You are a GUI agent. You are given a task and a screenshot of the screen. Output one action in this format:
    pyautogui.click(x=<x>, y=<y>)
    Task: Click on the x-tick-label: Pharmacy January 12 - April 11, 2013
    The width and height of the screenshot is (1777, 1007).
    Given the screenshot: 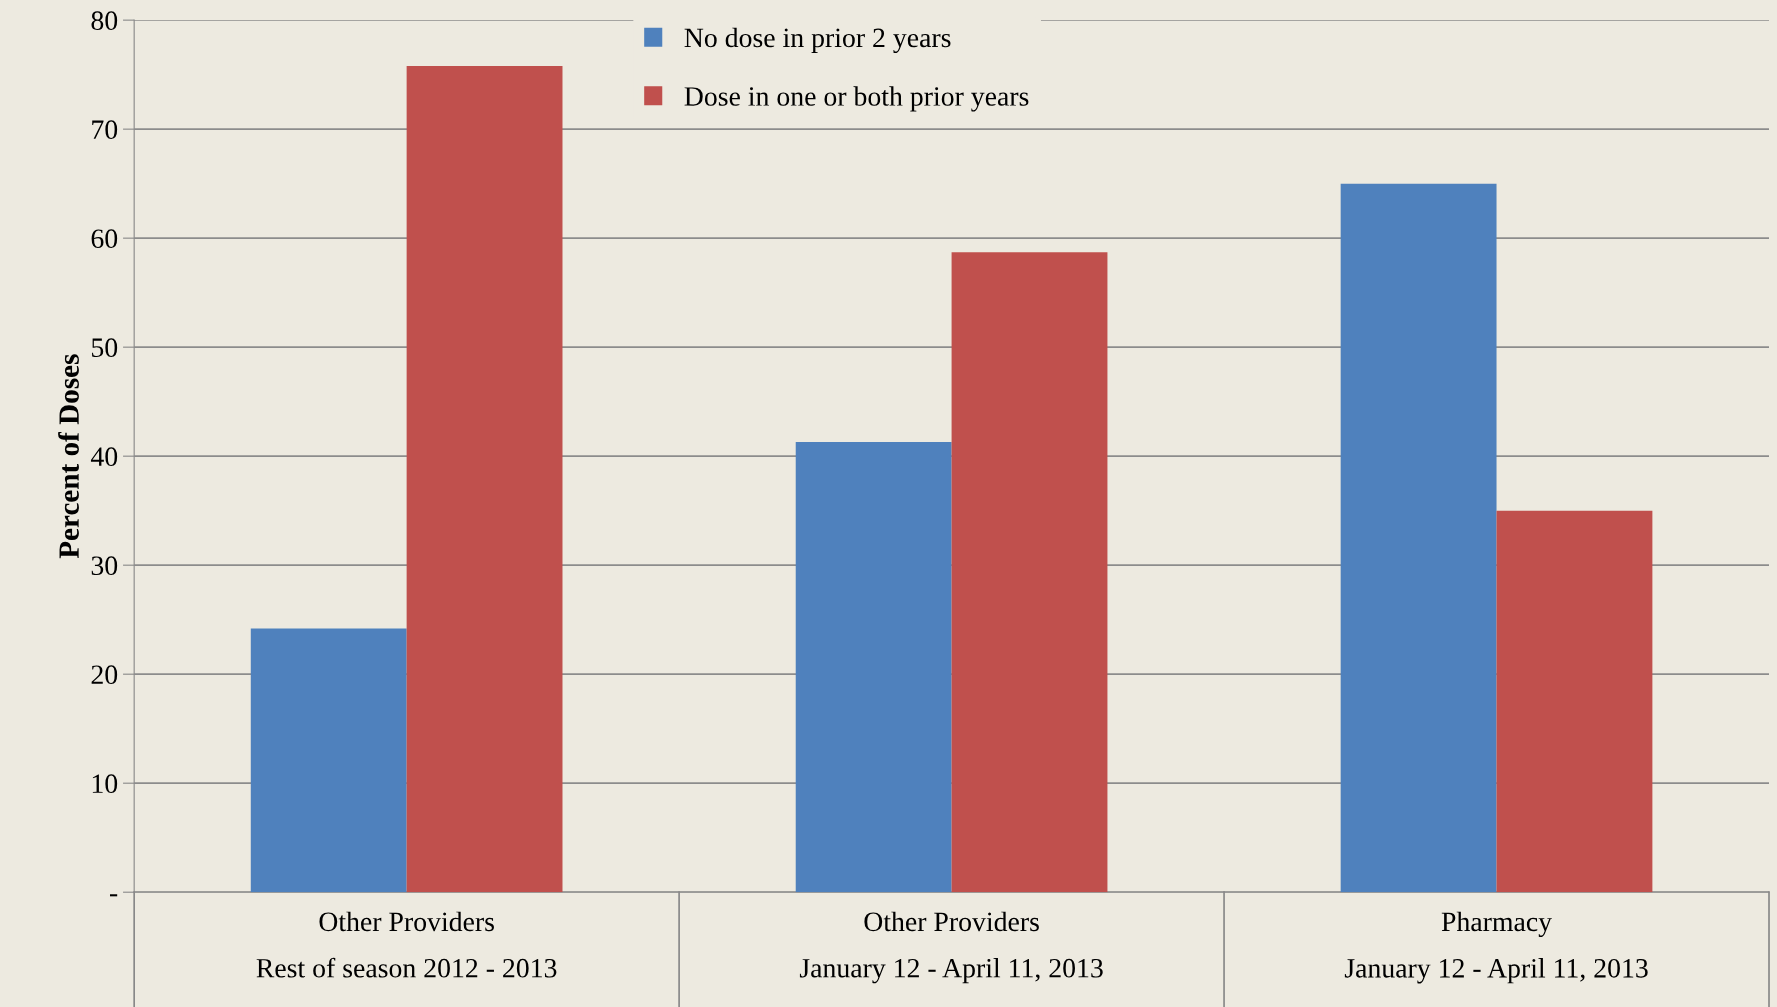 What is the action you would take?
    pyautogui.click(x=1496, y=947)
    